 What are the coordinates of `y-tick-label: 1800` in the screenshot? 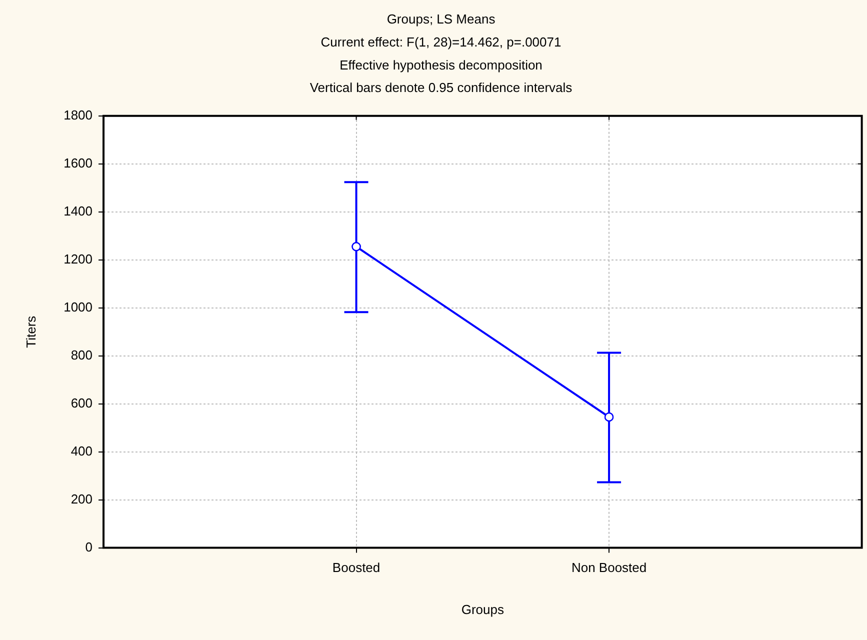 It's located at (78, 114).